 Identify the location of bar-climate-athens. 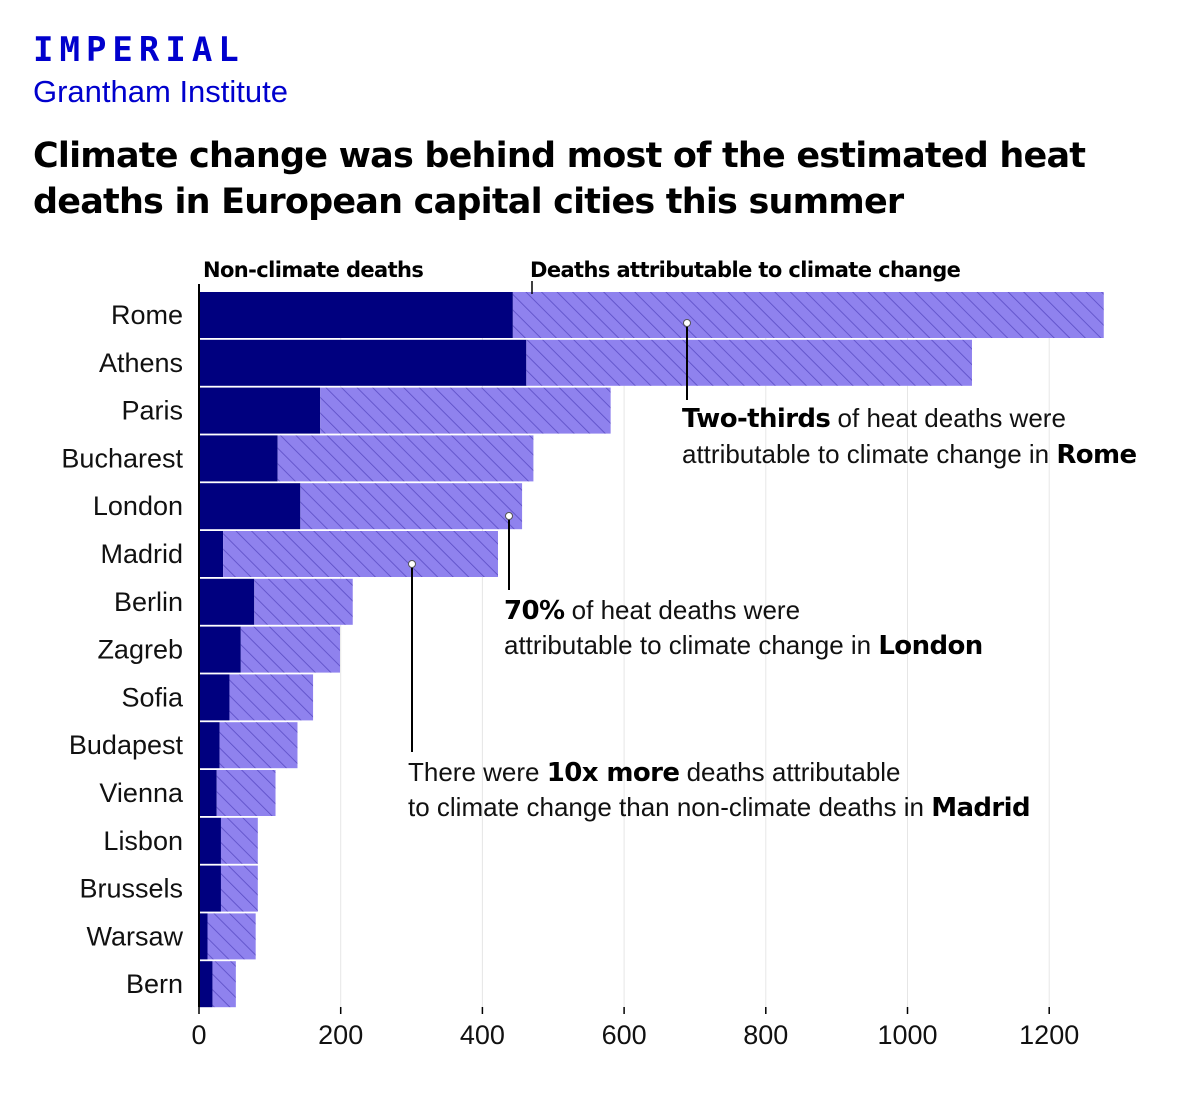
(749, 362).